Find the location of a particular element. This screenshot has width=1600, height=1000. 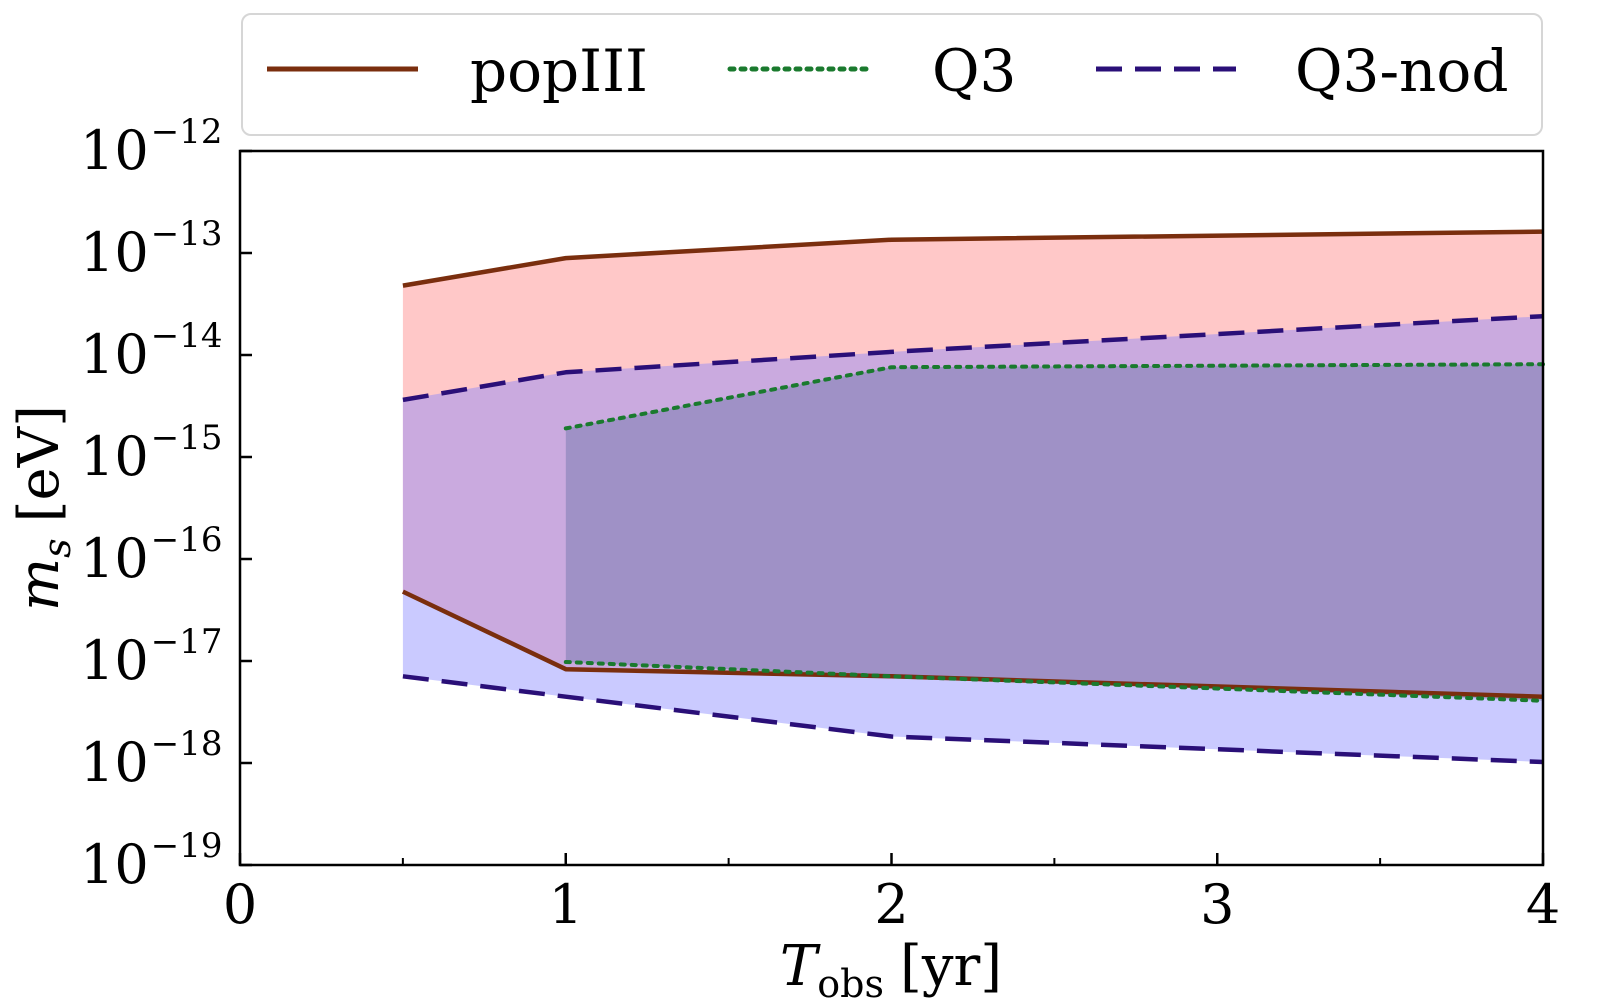

legend-label-popIII: popIII is located at coordinates (559, 71).